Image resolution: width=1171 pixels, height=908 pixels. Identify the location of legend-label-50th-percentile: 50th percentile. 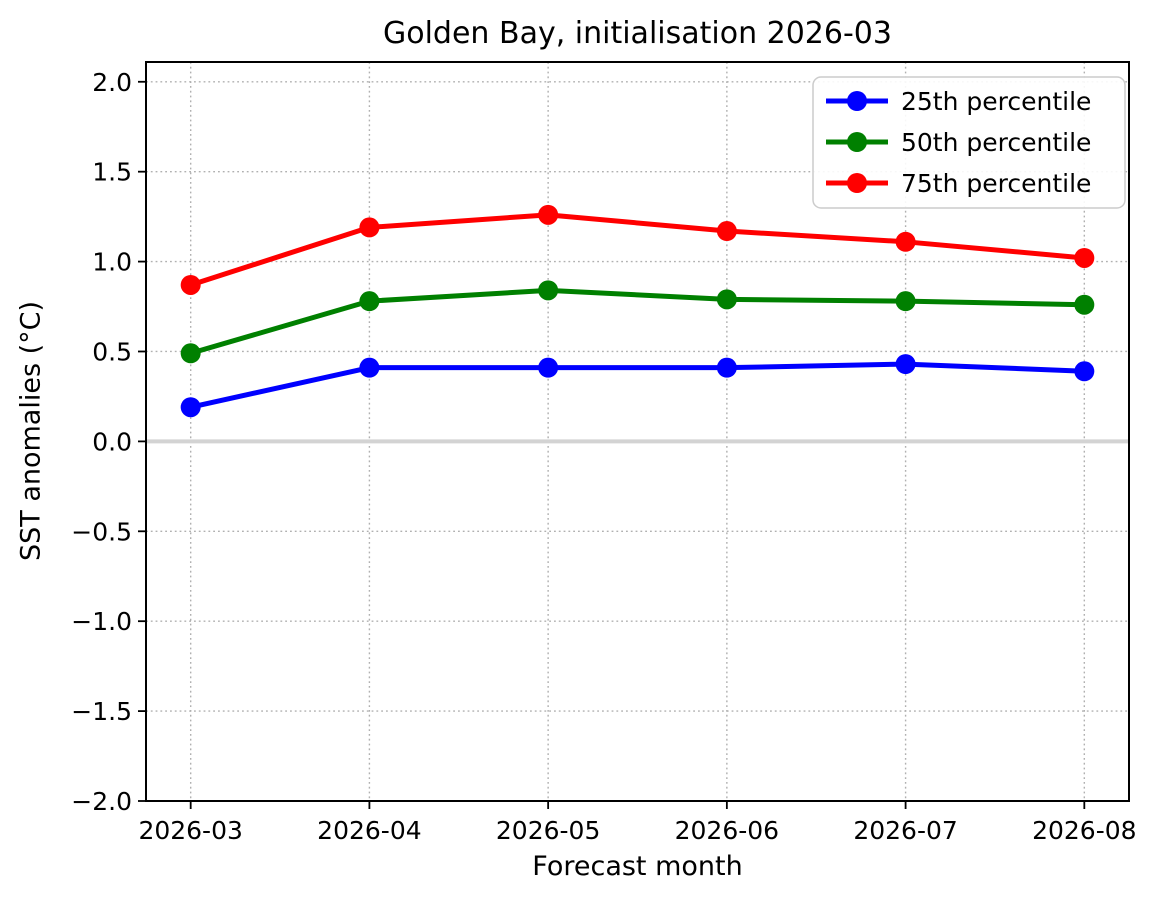
(996, 142).